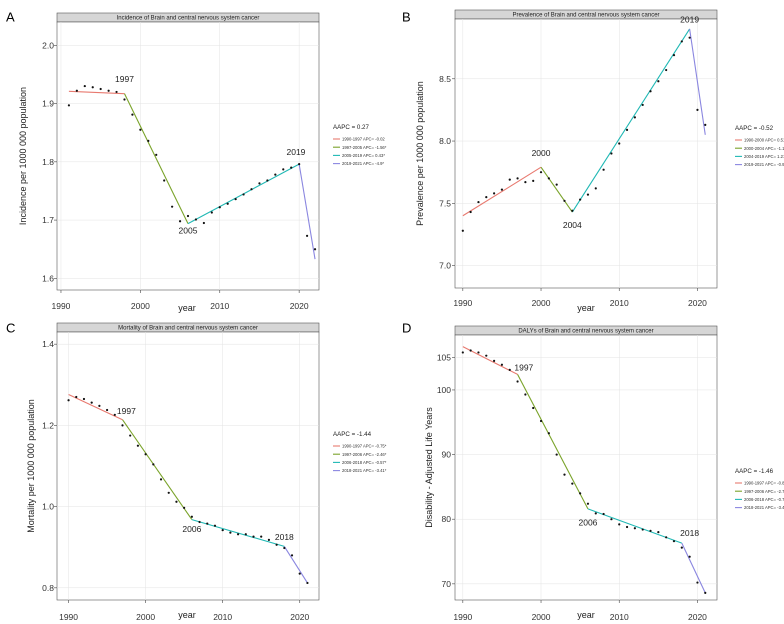  Describe the element at coordinates (447, 584) in the screenshot. I see `y-tick-label: 70` at that location.